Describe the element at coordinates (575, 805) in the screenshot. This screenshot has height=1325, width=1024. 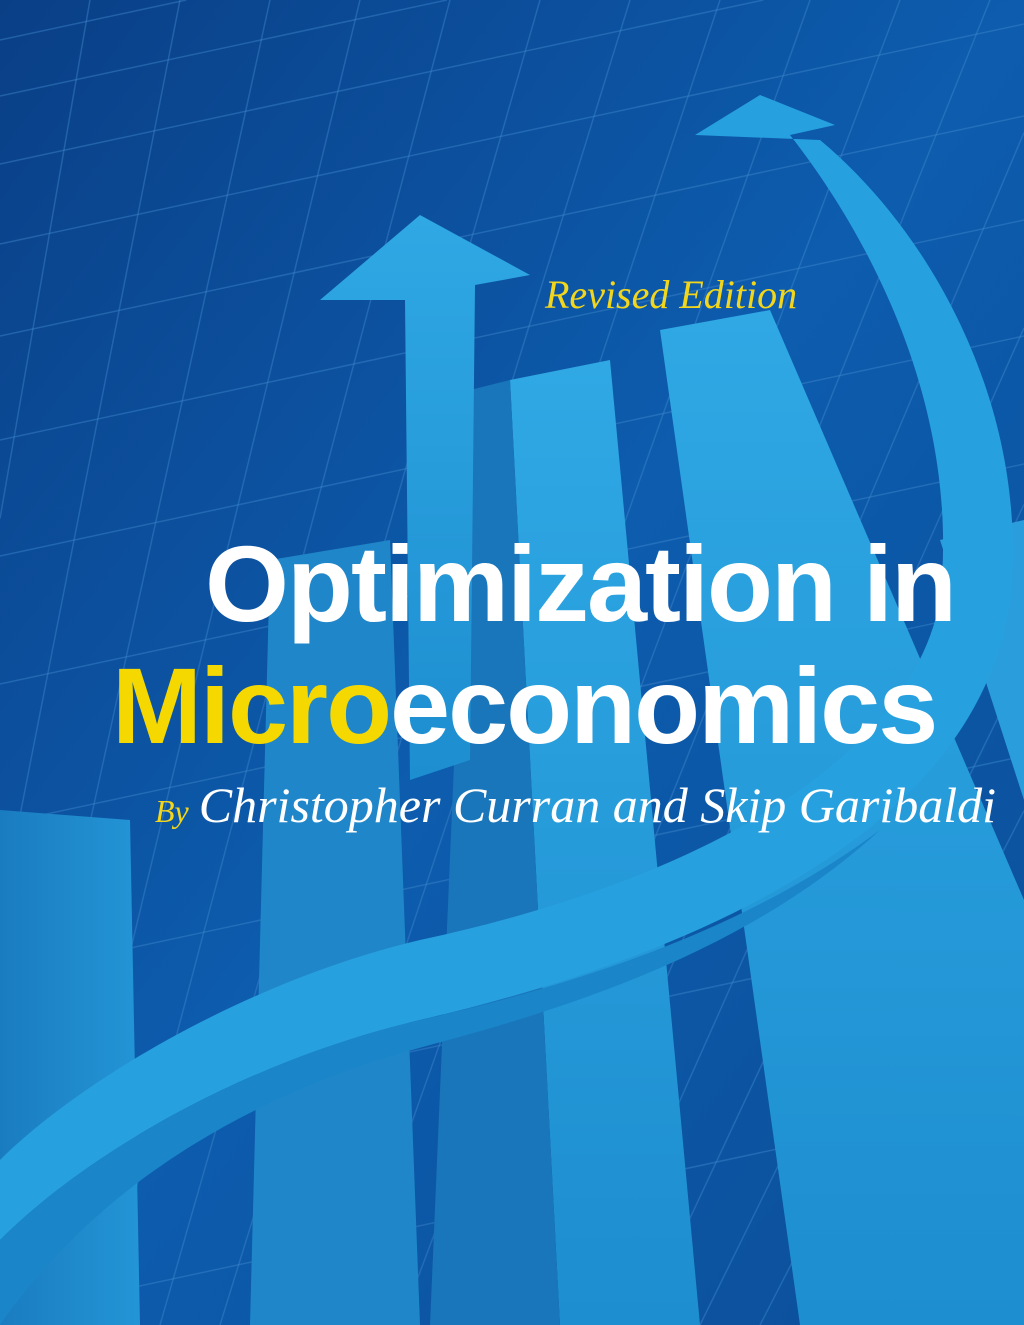
I see `byline: By Christopher Curran and Skip Garibaldi` at that location.